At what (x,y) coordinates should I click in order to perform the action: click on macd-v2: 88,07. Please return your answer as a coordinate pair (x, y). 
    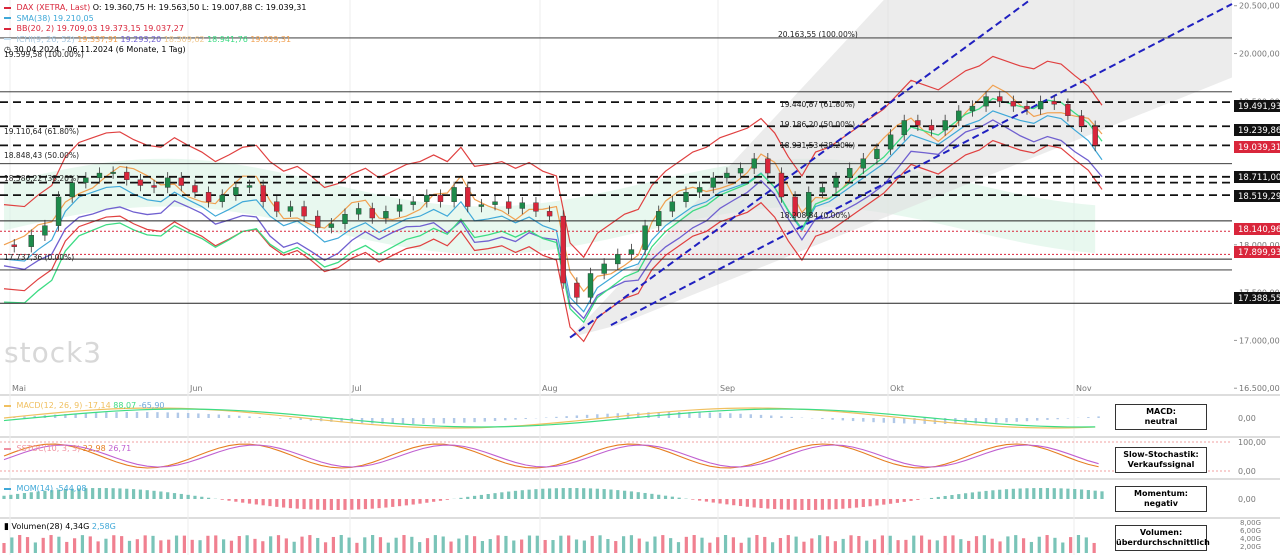
    Looking at the image, I should click on (125, 405).